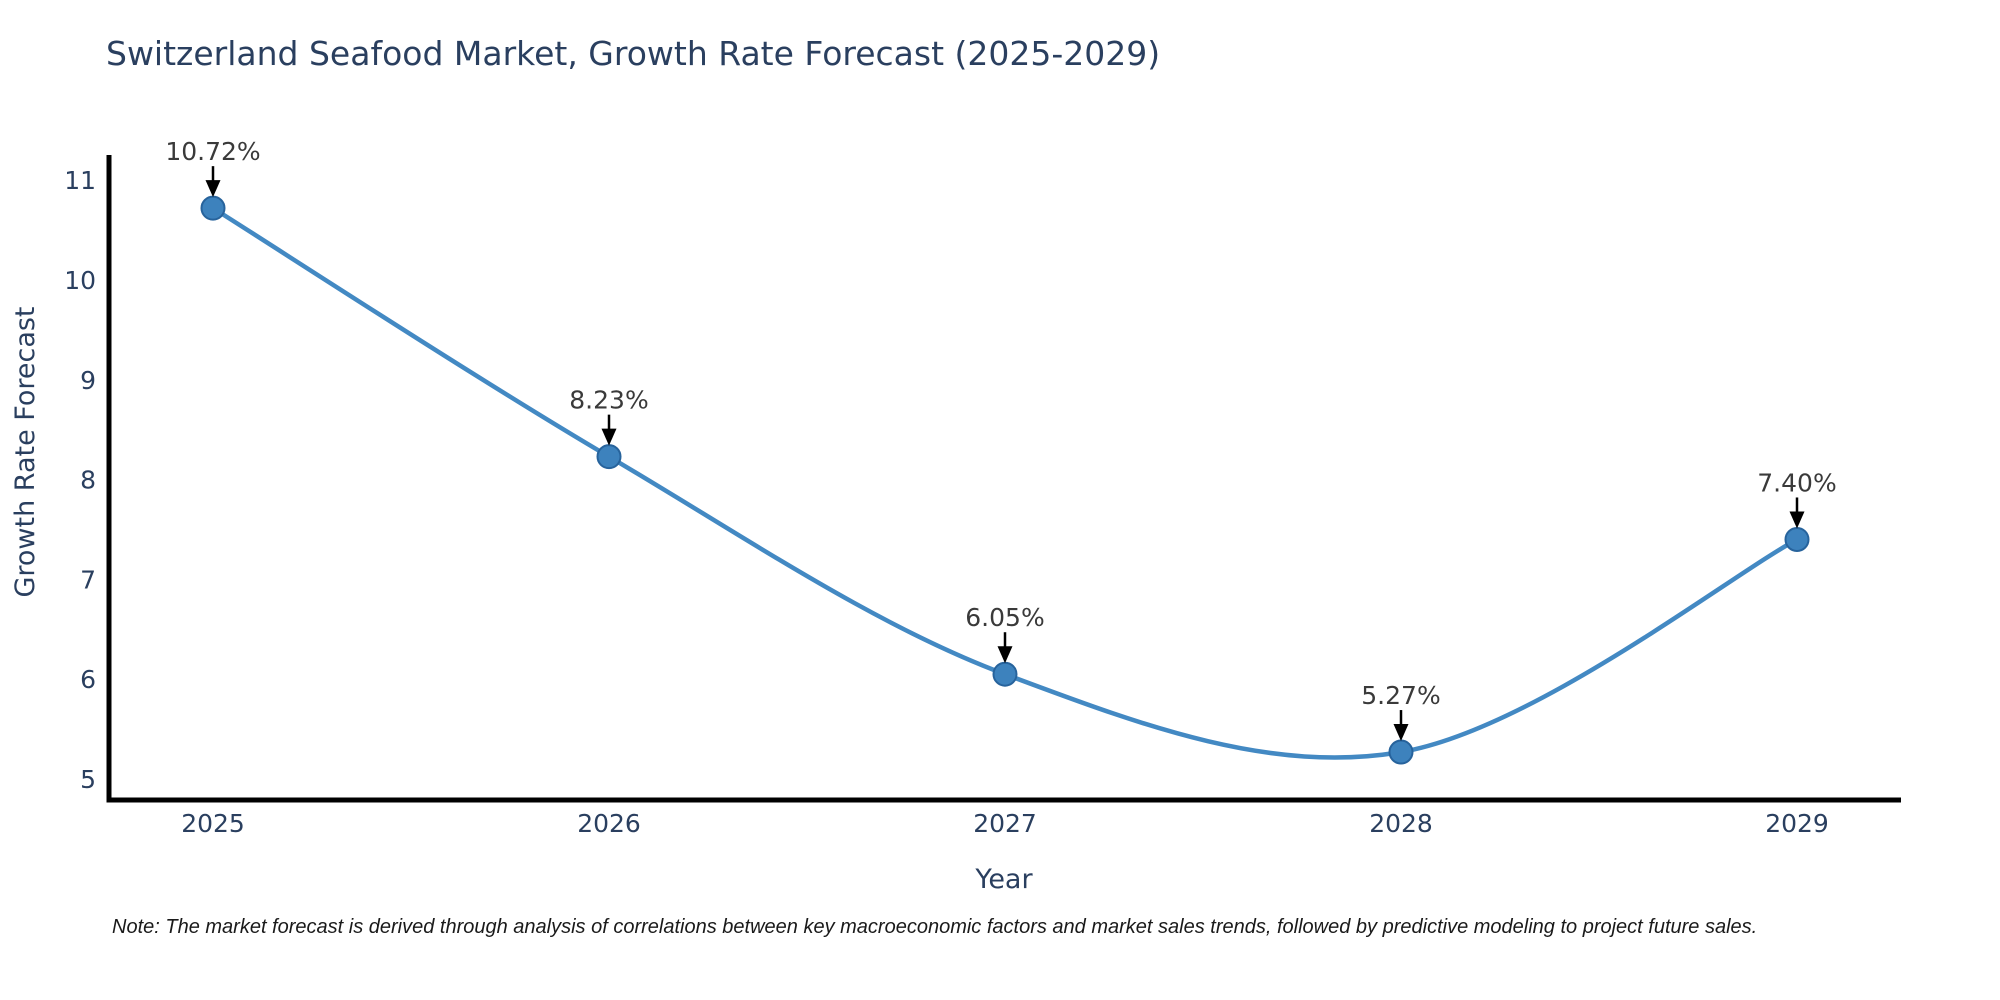 This screenshot has width=2000, height=1000. I want to click on point-annotation-label: 5.27%, so click(1400, 695).